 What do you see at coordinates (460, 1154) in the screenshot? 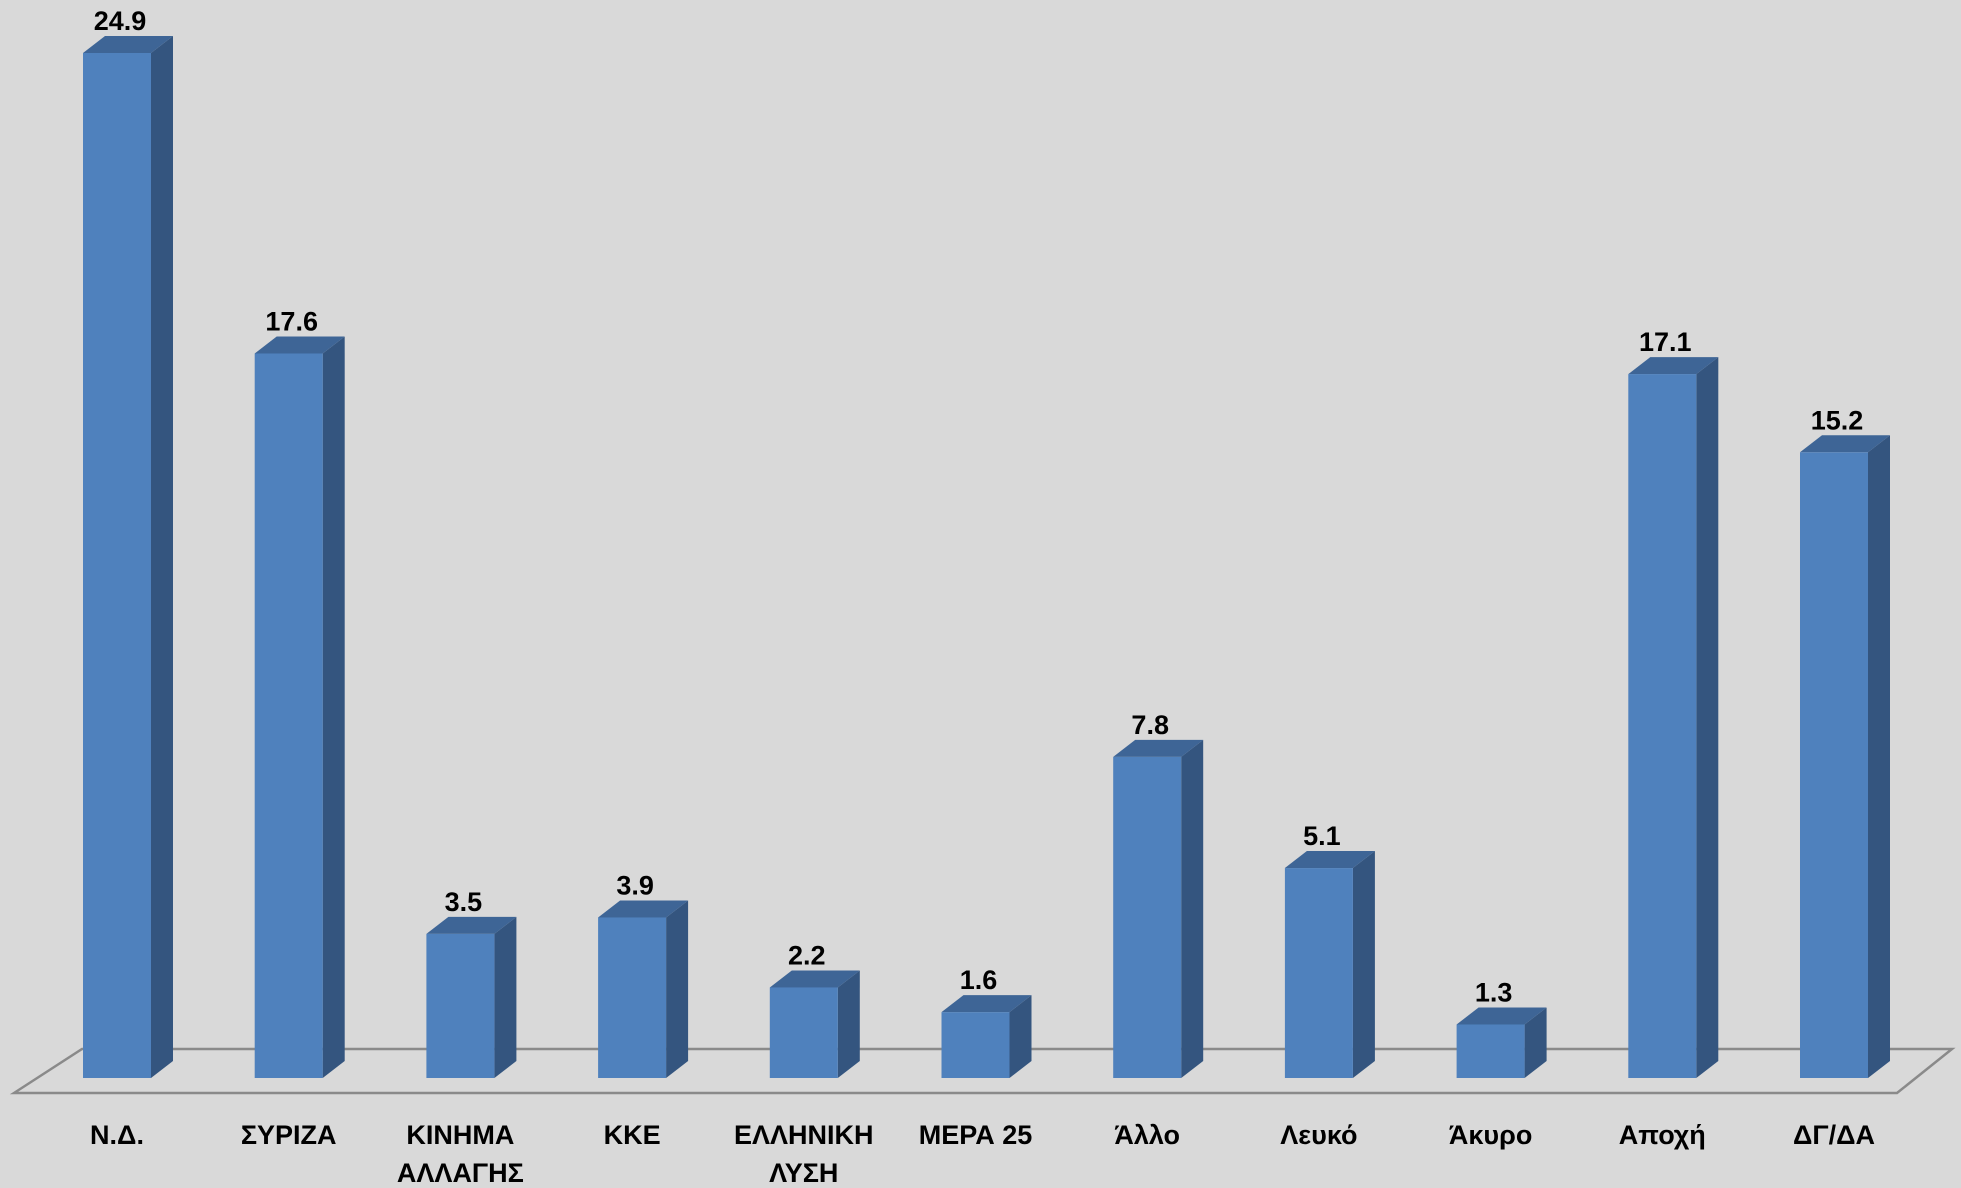
I see `category-label: ΚΙΝΗΜΑ ΑΛΛΑΓΗΣ` at bounding box center [460, 1154].